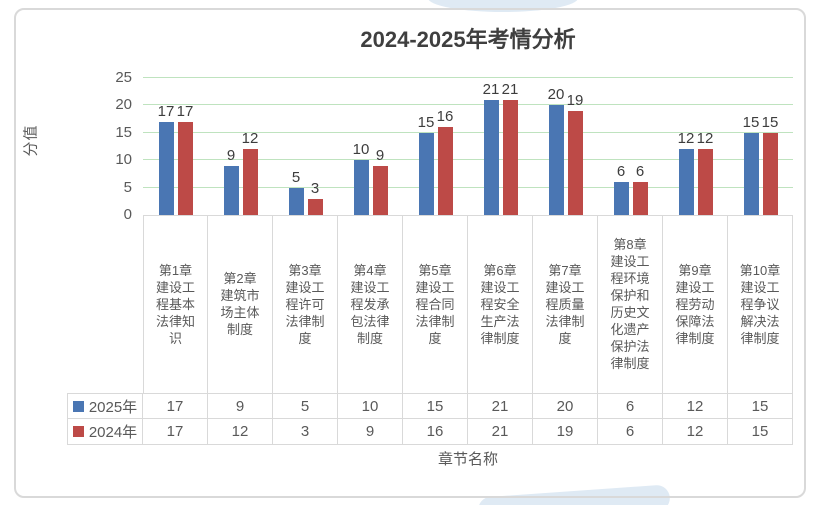 The width and height of the screenshot is (823, 505). Describe the element at coordinates (305, 304) in the screenshot. I see `category-label: 第3章建设工程许可法律制度` at that location.